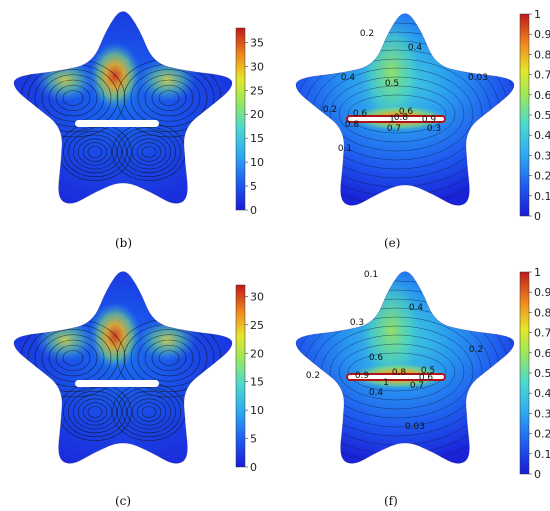  I want to click on colorbar-tick-label: 0.7, so click(542, 75).